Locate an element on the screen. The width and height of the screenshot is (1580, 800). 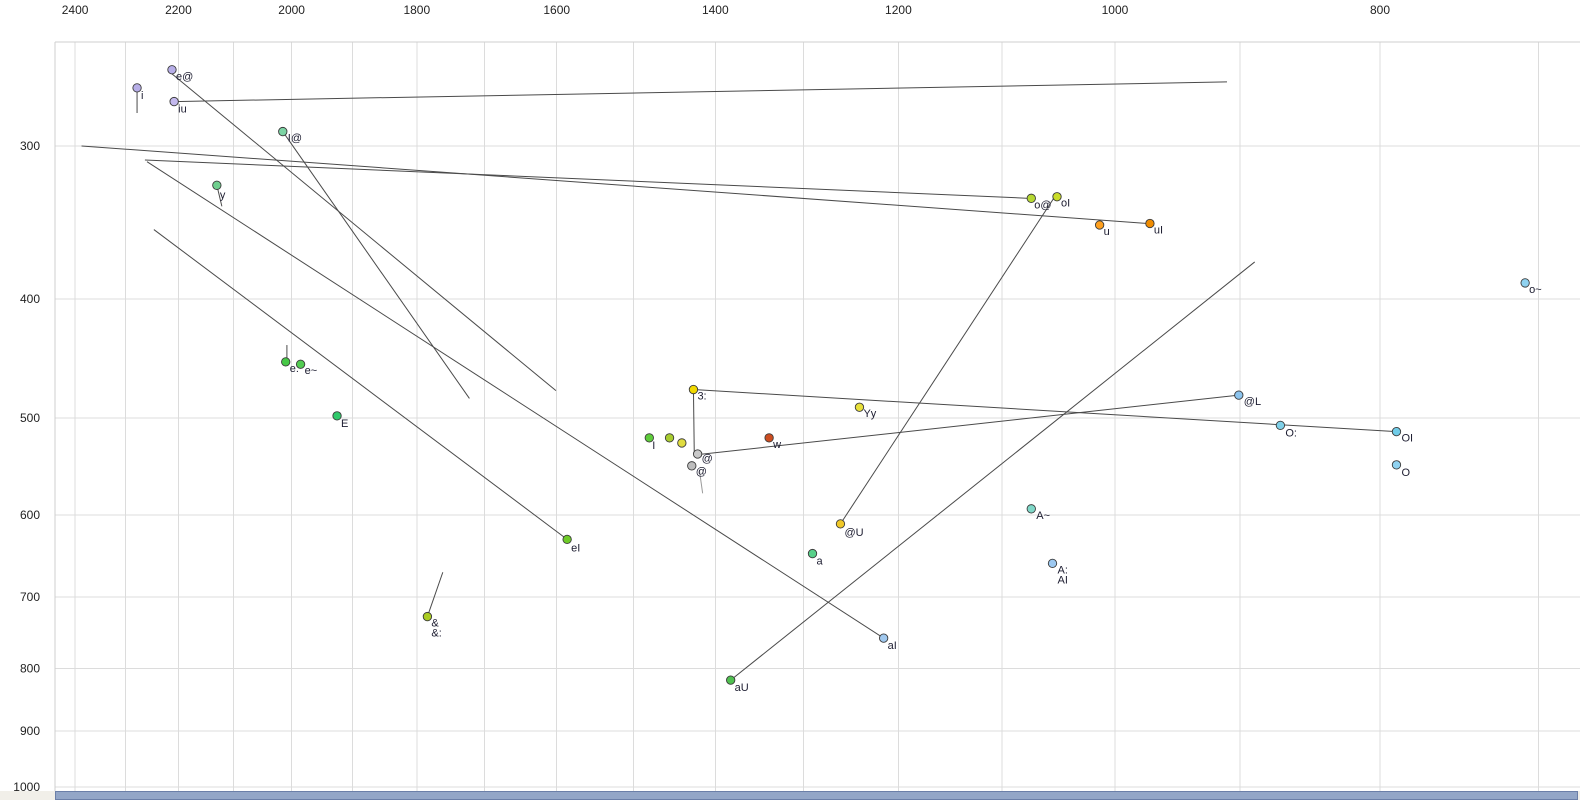
vowel-point-o~ is located at coordinates (1525, 283).